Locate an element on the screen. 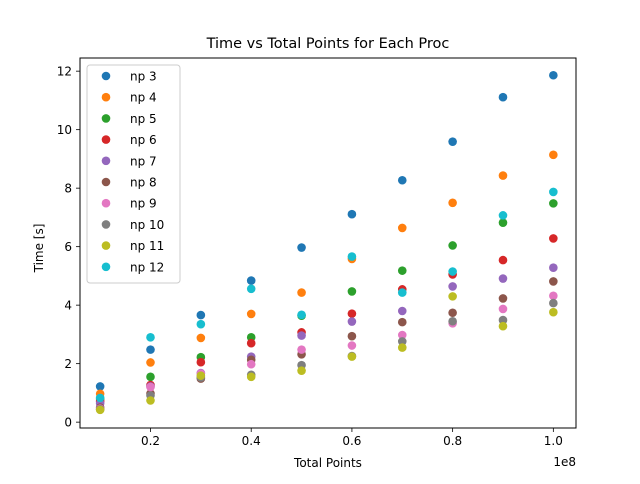  legend-label: np 4 is located at coordinates (143, 98).